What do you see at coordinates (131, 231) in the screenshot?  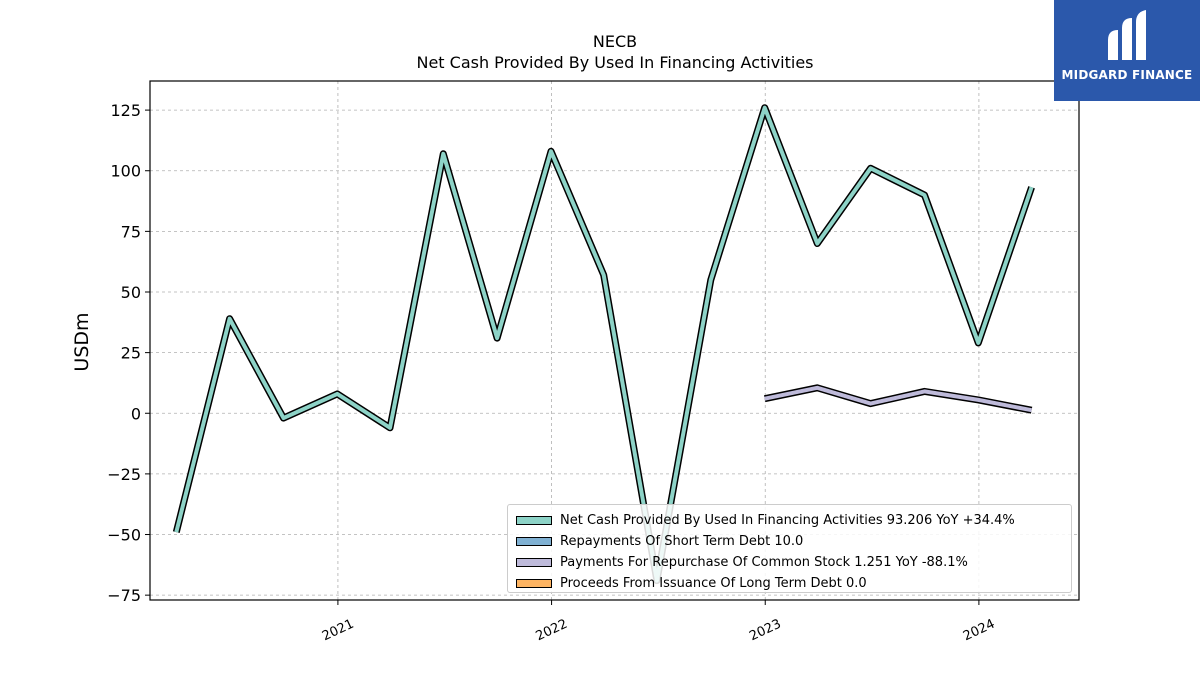 I see `y-tick-label: 75` at bounding box center [131, 231].